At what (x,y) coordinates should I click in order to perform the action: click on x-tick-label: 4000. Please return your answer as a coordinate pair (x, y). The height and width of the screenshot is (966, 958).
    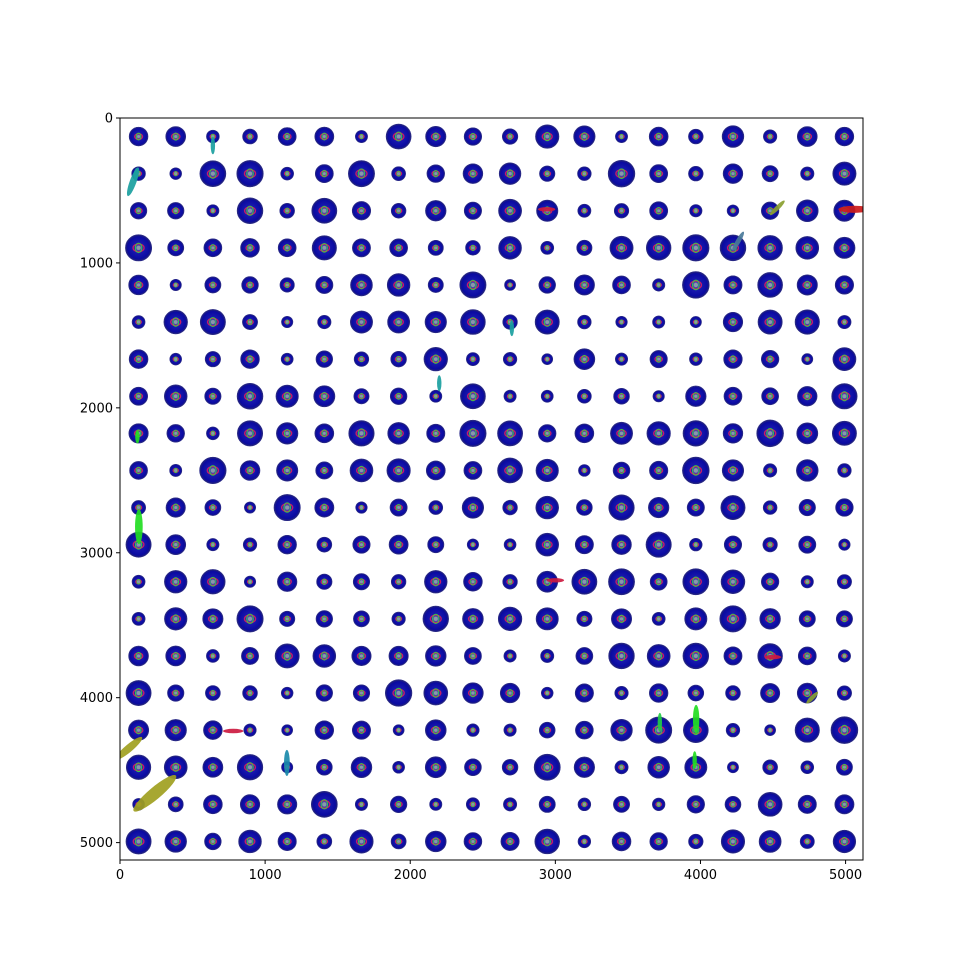
    Looking at the image, I should click on (700, 875).